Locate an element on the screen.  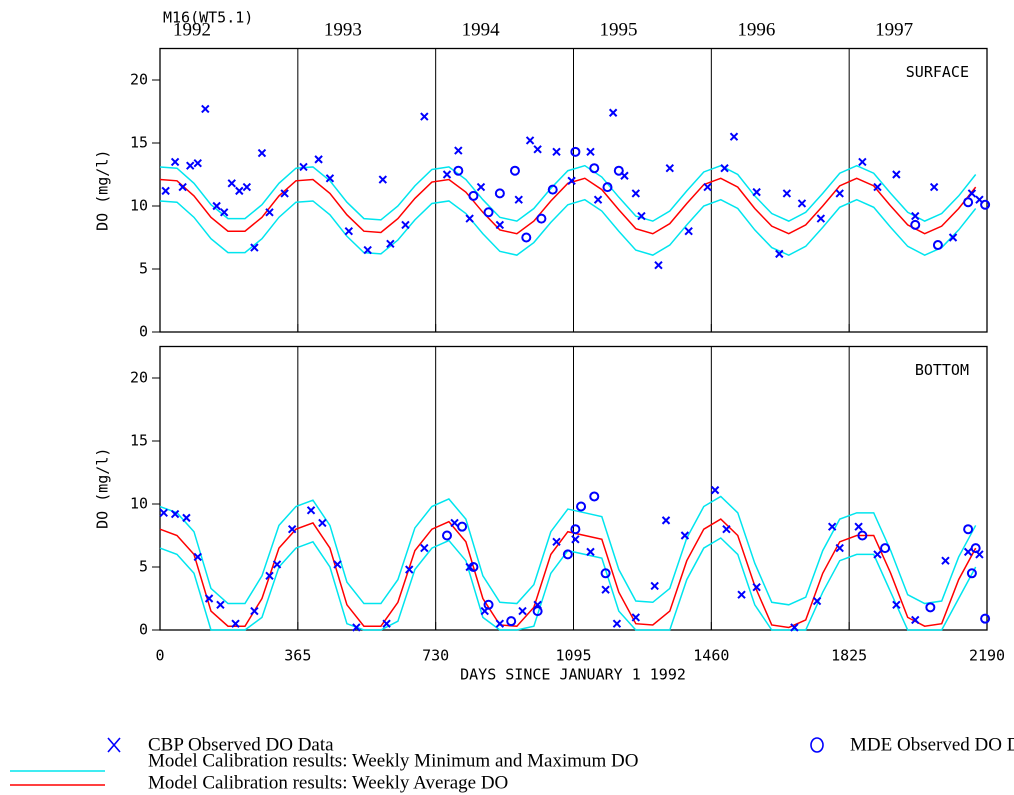
legend-cbp: CBP Observed DO Data is located at coordinates (241, 744).